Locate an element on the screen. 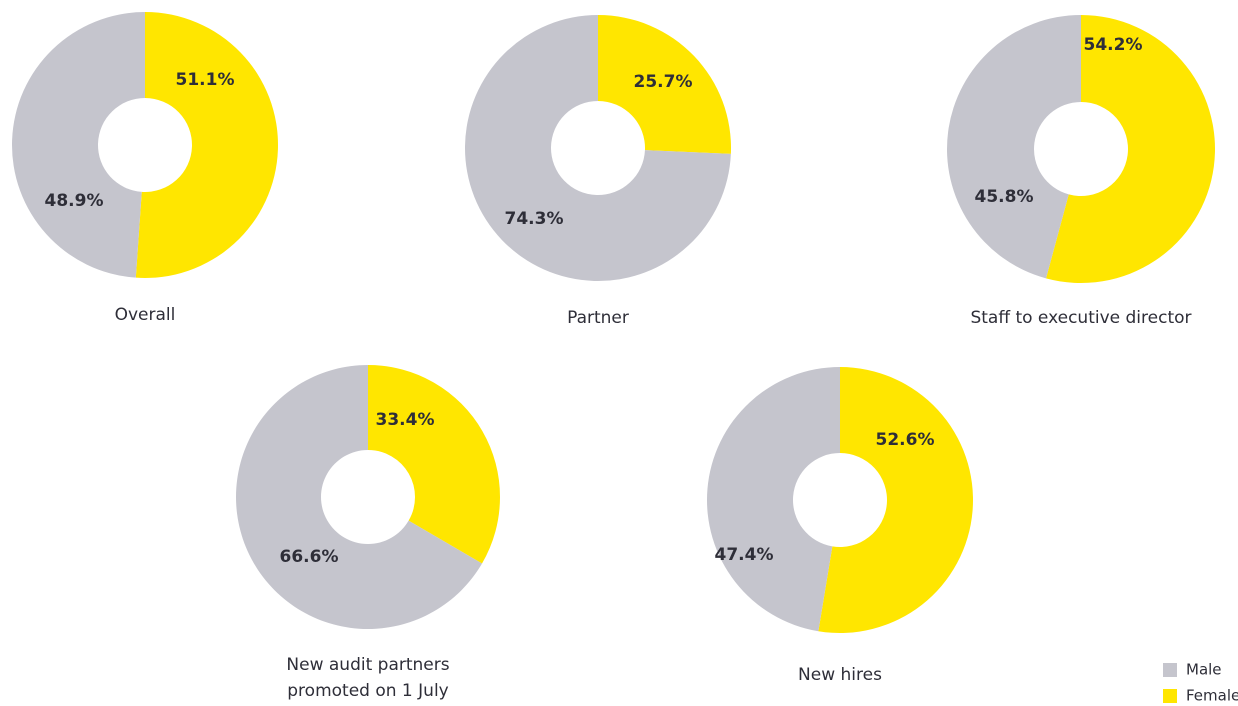 The image size is (1238, 706). value-label: 54.2% is located at coordinates (1113, 45).